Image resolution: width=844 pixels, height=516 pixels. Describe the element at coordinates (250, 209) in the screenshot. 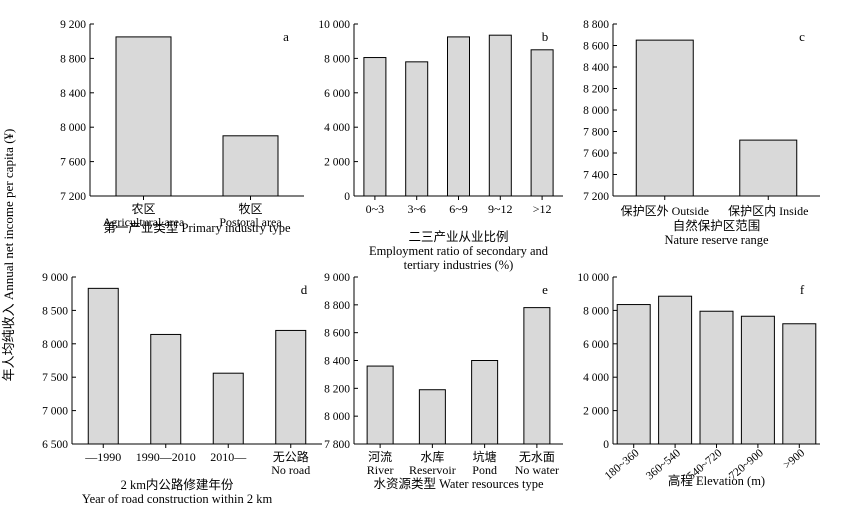

I see `category-label: 牧区` at that location.